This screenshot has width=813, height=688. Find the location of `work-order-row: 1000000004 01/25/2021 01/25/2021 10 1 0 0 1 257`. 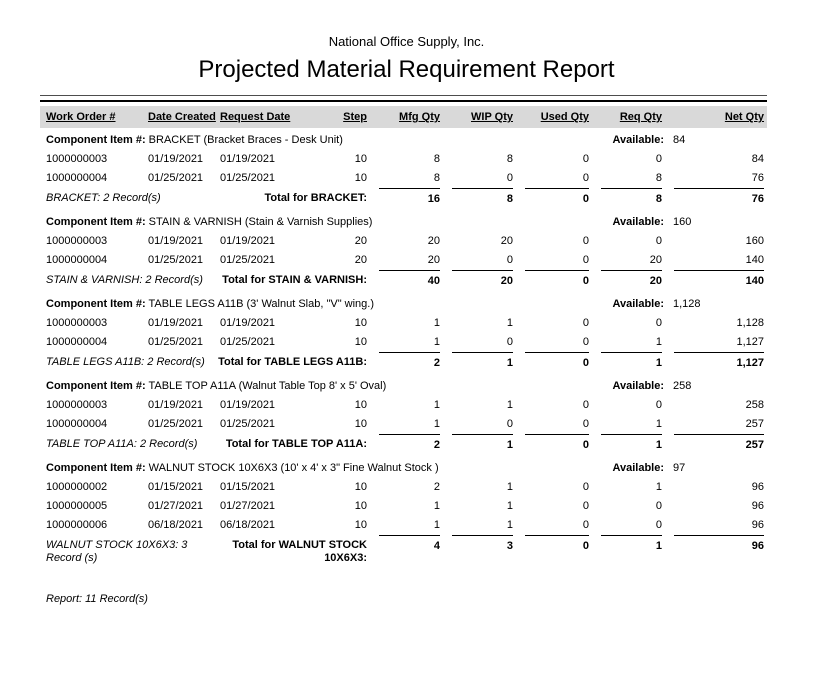

work-order-row: 1000000004 01/25/2021 01/25/2021 10 1 0 0 1 257 is located at coordinates (403, 424).